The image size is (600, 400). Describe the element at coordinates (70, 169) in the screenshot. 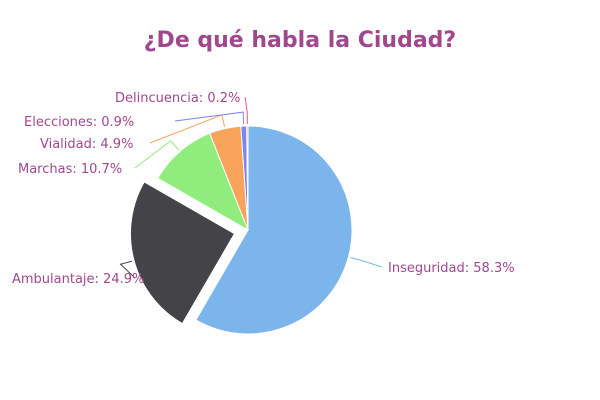

I see `label-marchas: Marchas: 10.7%` at that location.